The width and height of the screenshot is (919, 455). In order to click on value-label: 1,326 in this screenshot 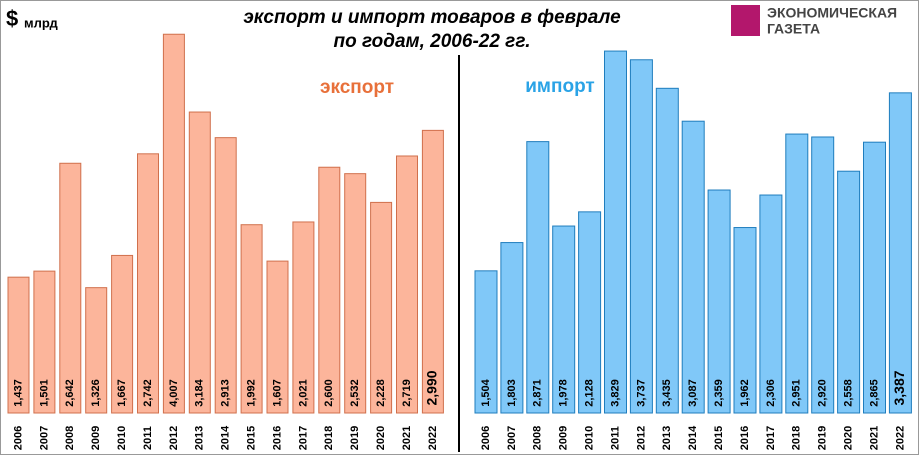, I will do `click(96, 393)`.